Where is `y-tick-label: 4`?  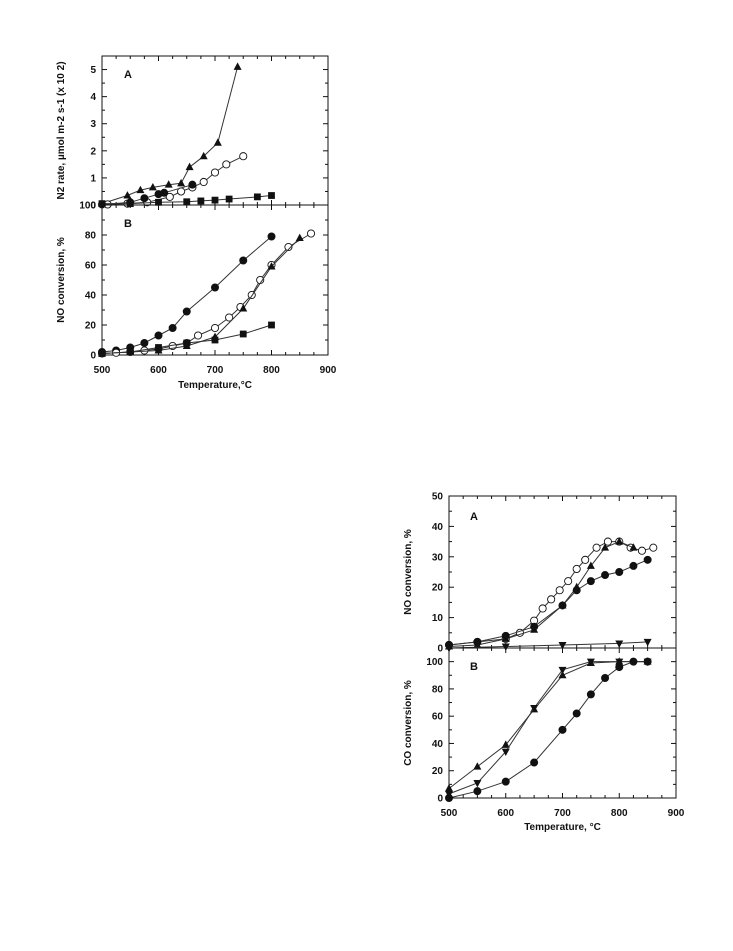 y-tick-label: 4 is located at coordinates (93, 97).